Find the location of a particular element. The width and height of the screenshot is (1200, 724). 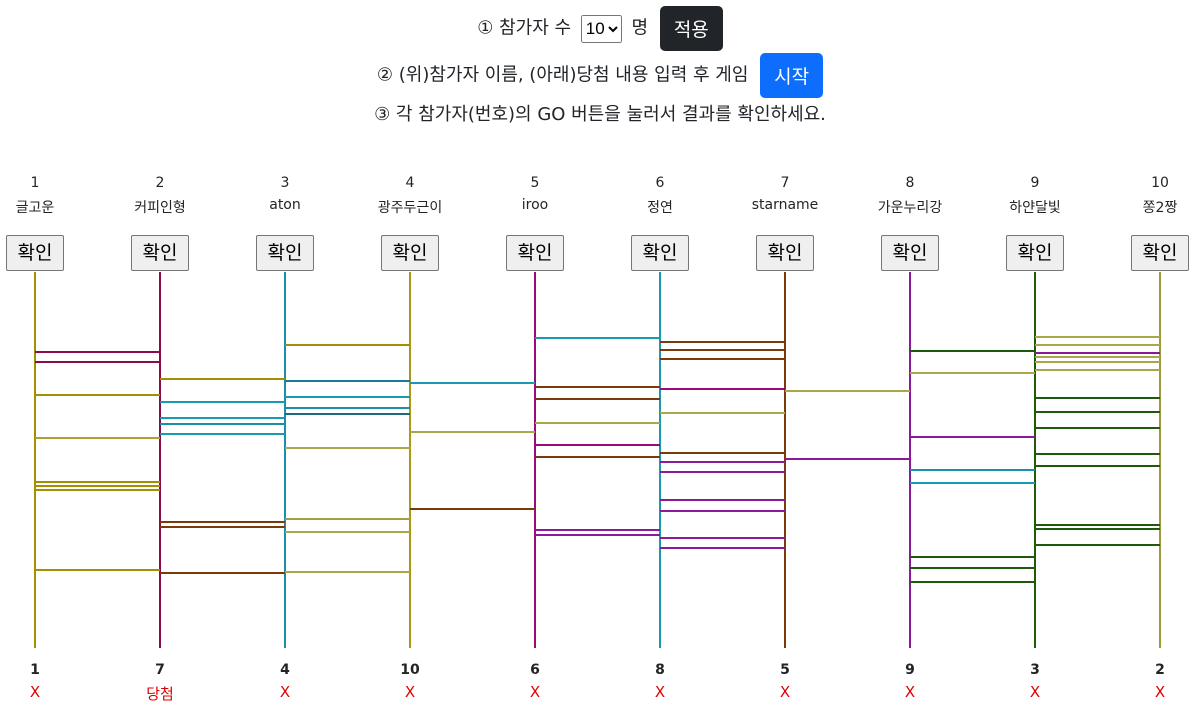

count-select: 10 is located at coordinates (601, 28).